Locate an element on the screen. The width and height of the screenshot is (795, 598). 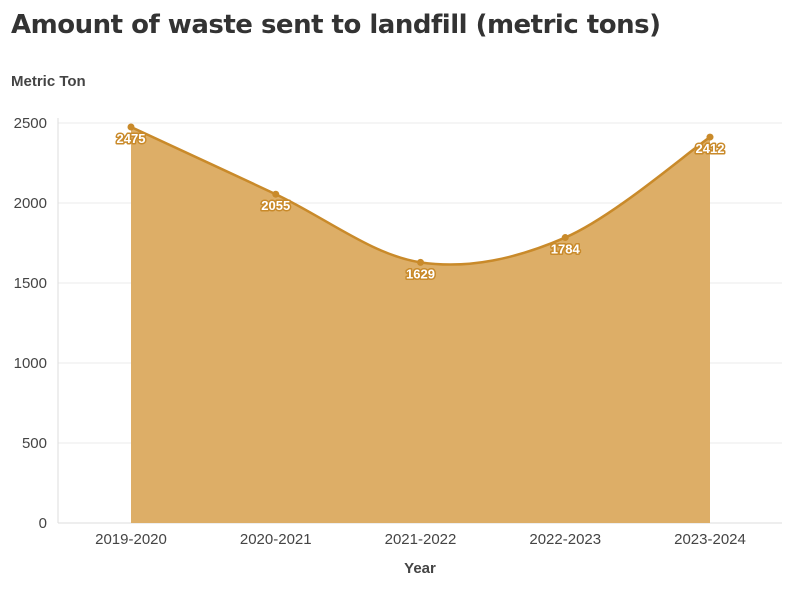
x-tick-label: 2023-2024 is located at coordinates (710, 539).